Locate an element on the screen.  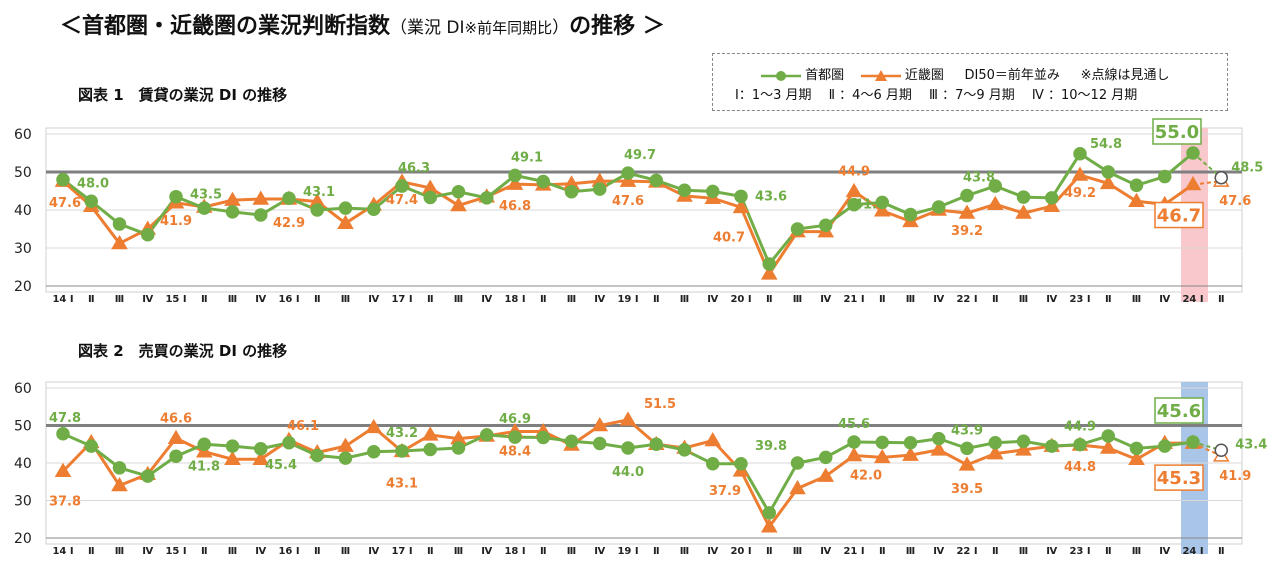
y-tick-label: 30 is located at coordinates (23, 249).